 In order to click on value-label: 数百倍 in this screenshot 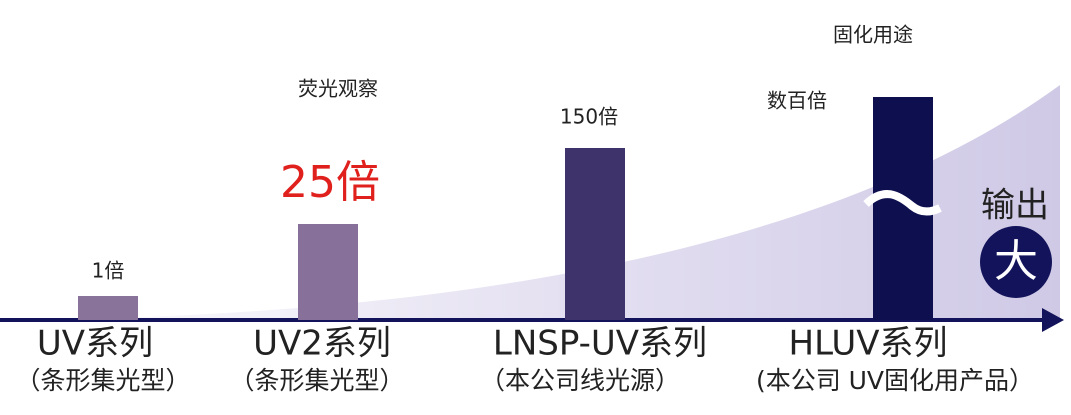, I will do `click(797, 101)`.